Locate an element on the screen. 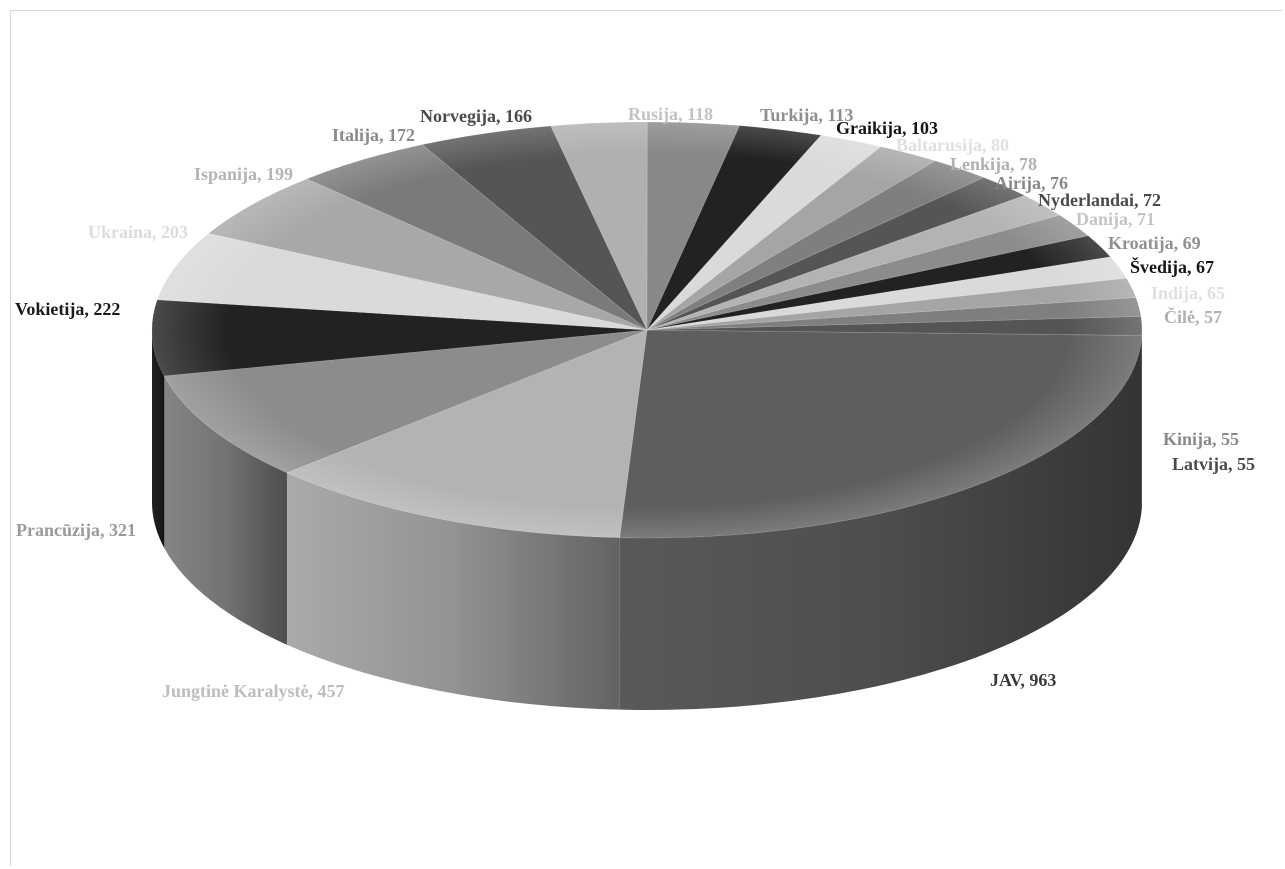  data-label-0: JAV, 963 is located at coordinates (1023, 680).